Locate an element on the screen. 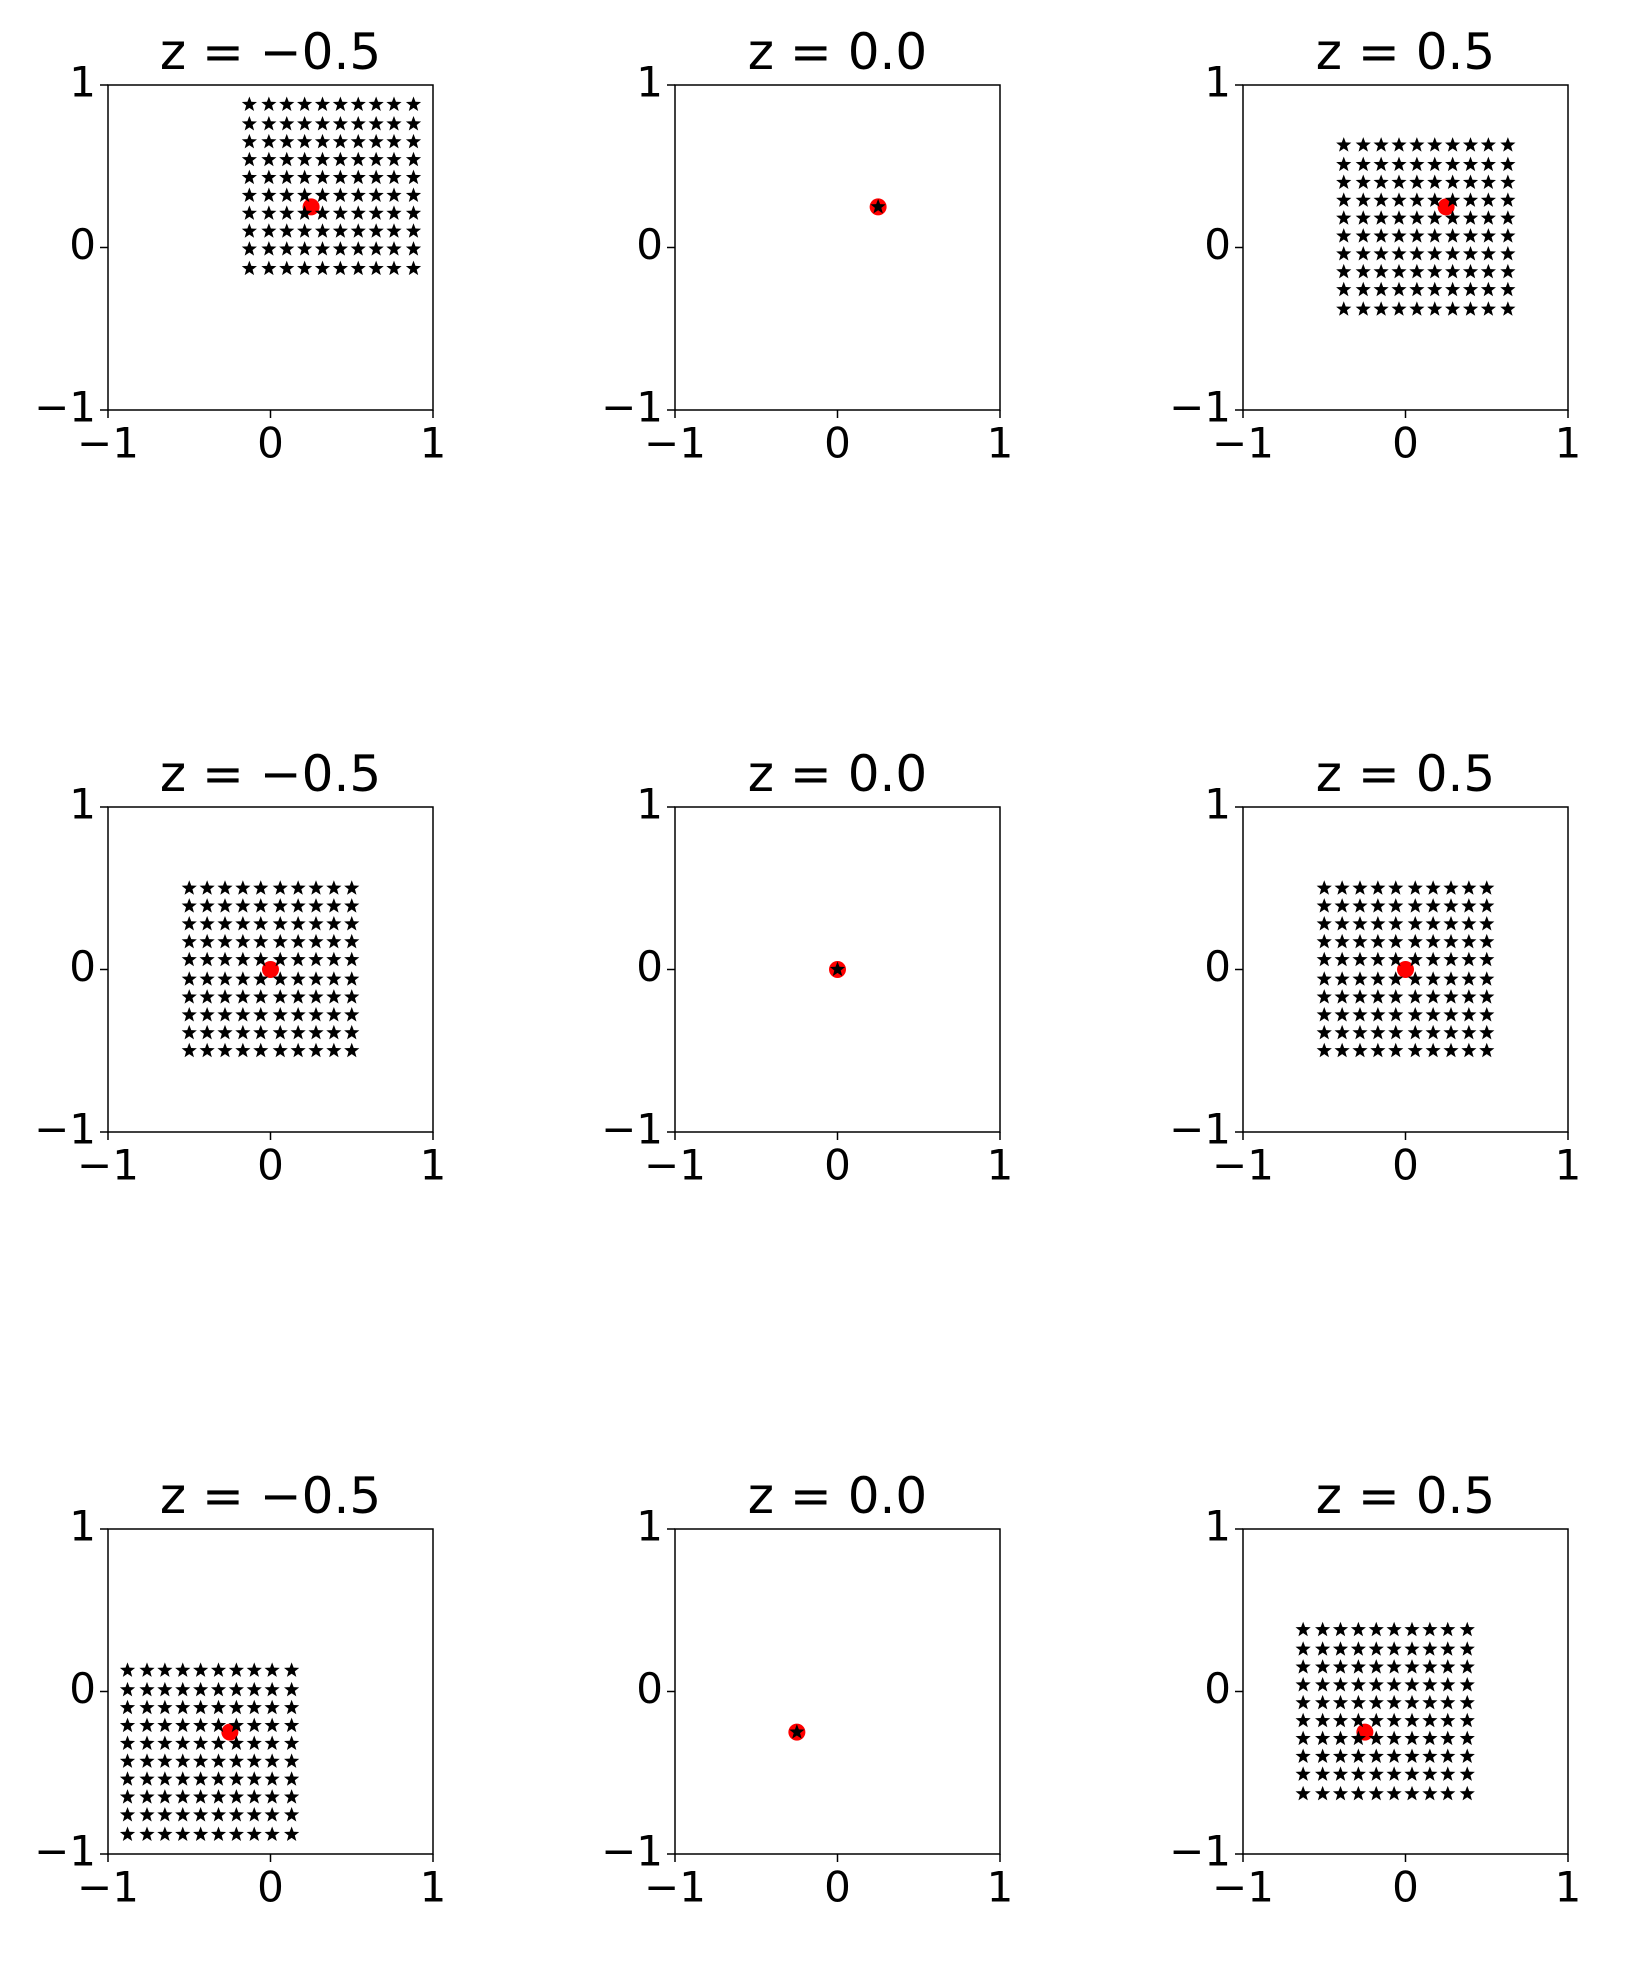 The image size is (1632, 1986). y-tick-label: 1 is located at coordinates (649, 82).